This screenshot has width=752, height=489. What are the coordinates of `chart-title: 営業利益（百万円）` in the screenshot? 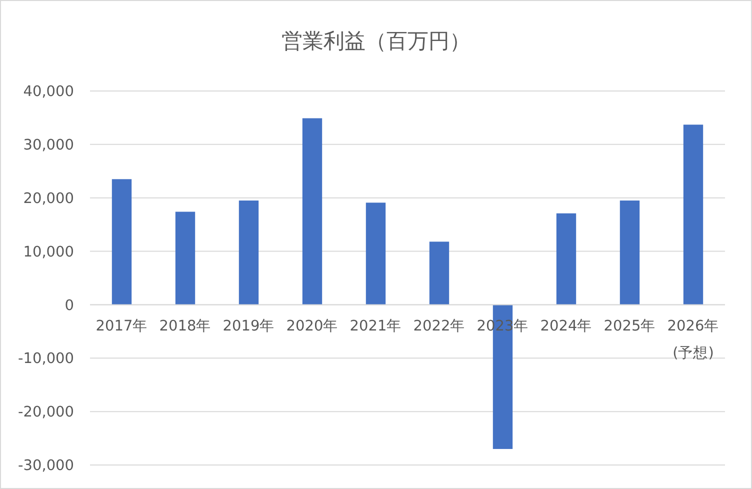 It's located at (376, 41).